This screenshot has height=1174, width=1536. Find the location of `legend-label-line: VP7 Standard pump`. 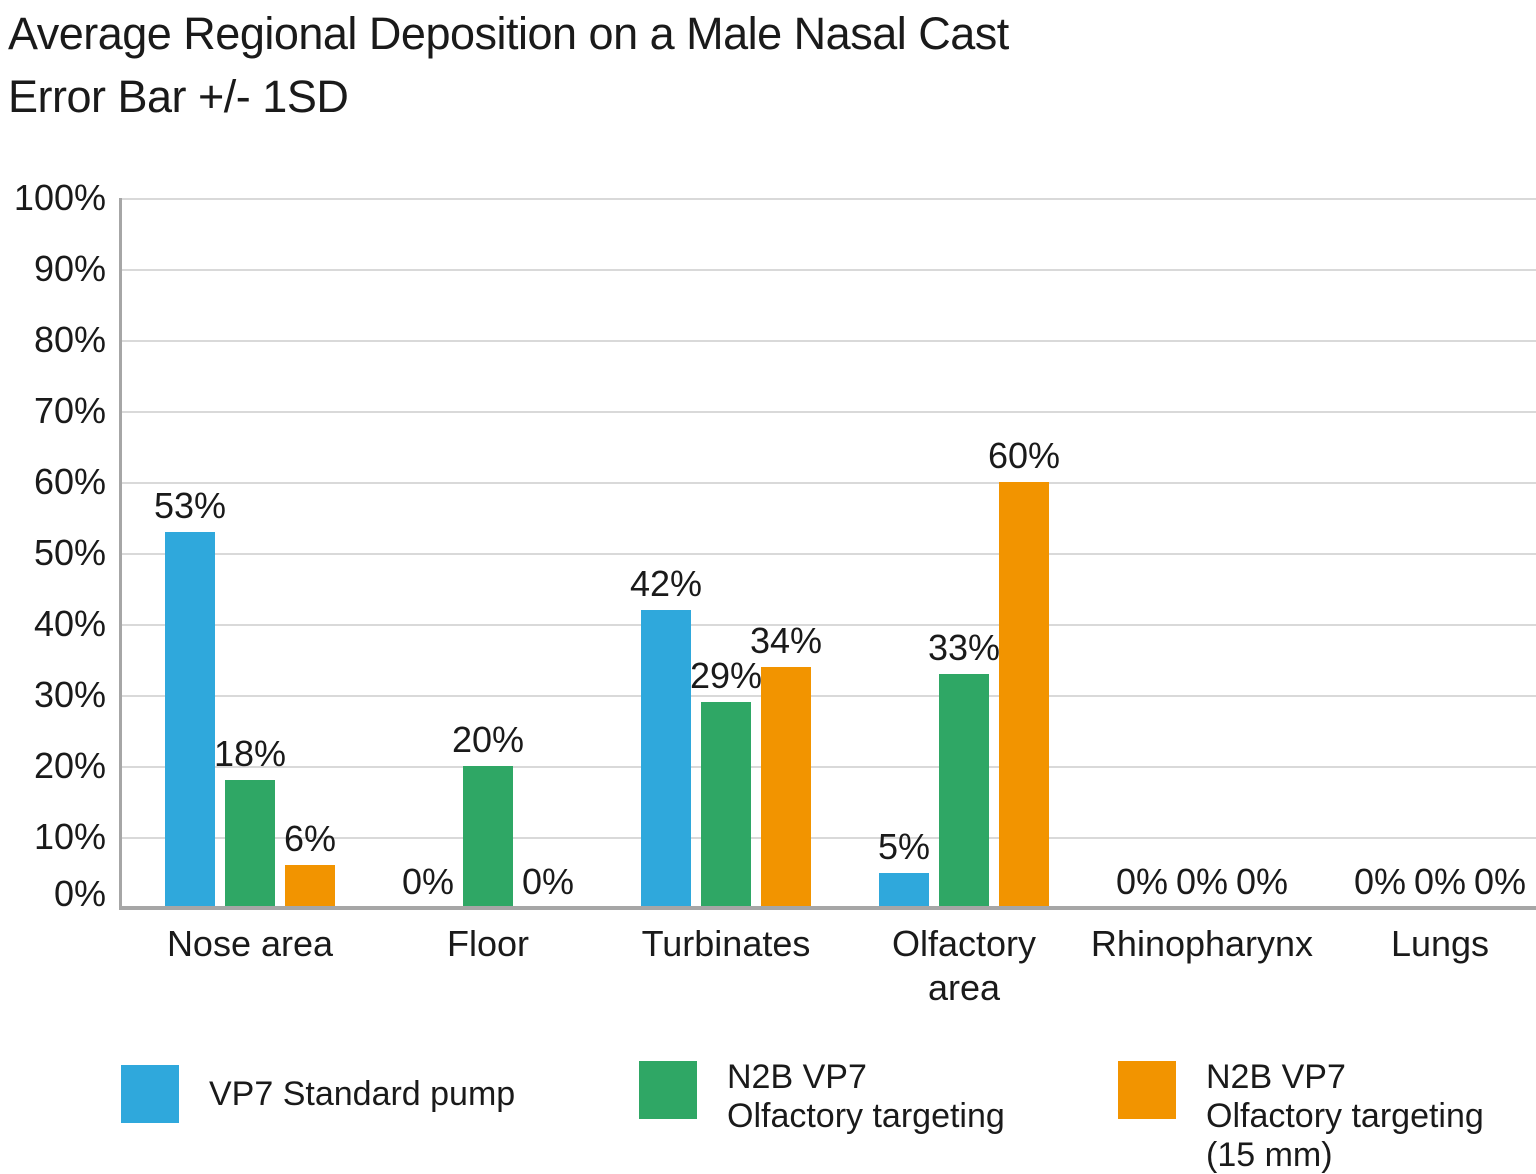

legend-label-line: VP7 Standard pump is located at coordinates (362, 1093).